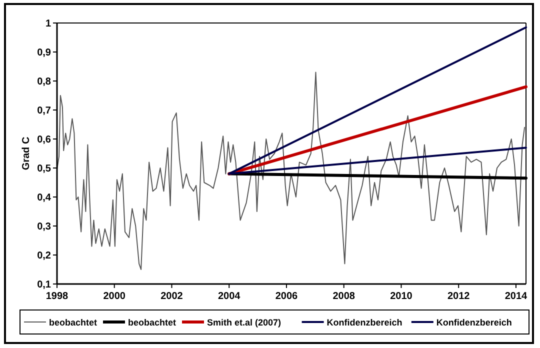  What do you see at coordinates (44, 53) in the screenshot?
I see `y-tick-label: 0,9` at bounding box center [44, 53].